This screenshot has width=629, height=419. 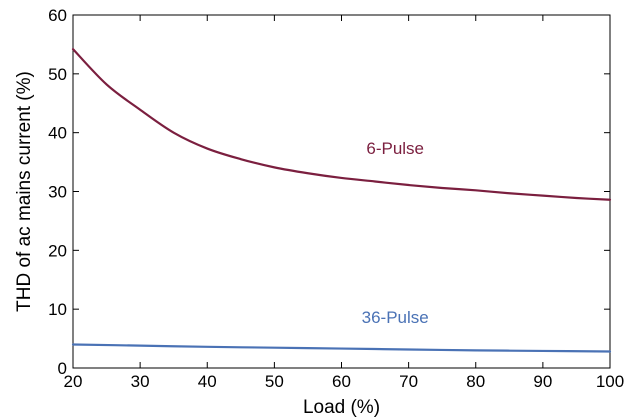 I want to click on y-tick-label: 30, so click(x=57, y=192).